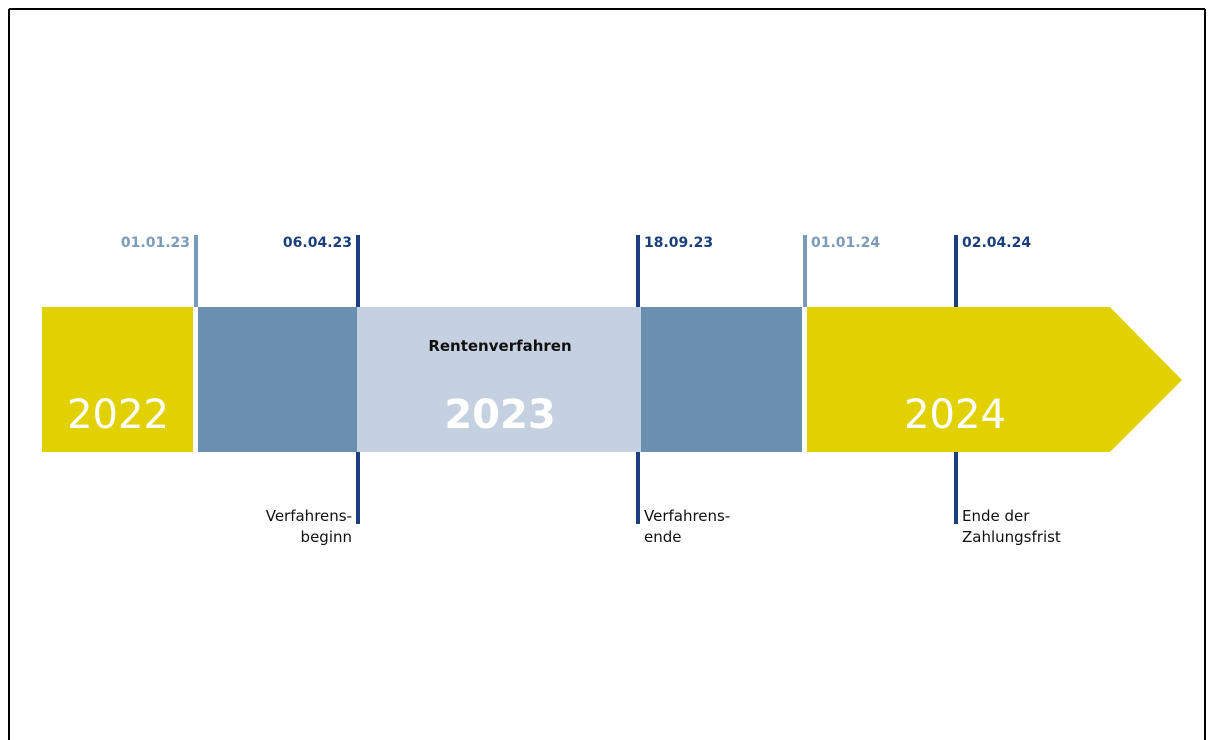 This screenshot has width=1212, height=740. What do you see at coordinates (155, 243) in the screenshot?
I see `date-label: 01.01.23` at bounding box center [155, 243].